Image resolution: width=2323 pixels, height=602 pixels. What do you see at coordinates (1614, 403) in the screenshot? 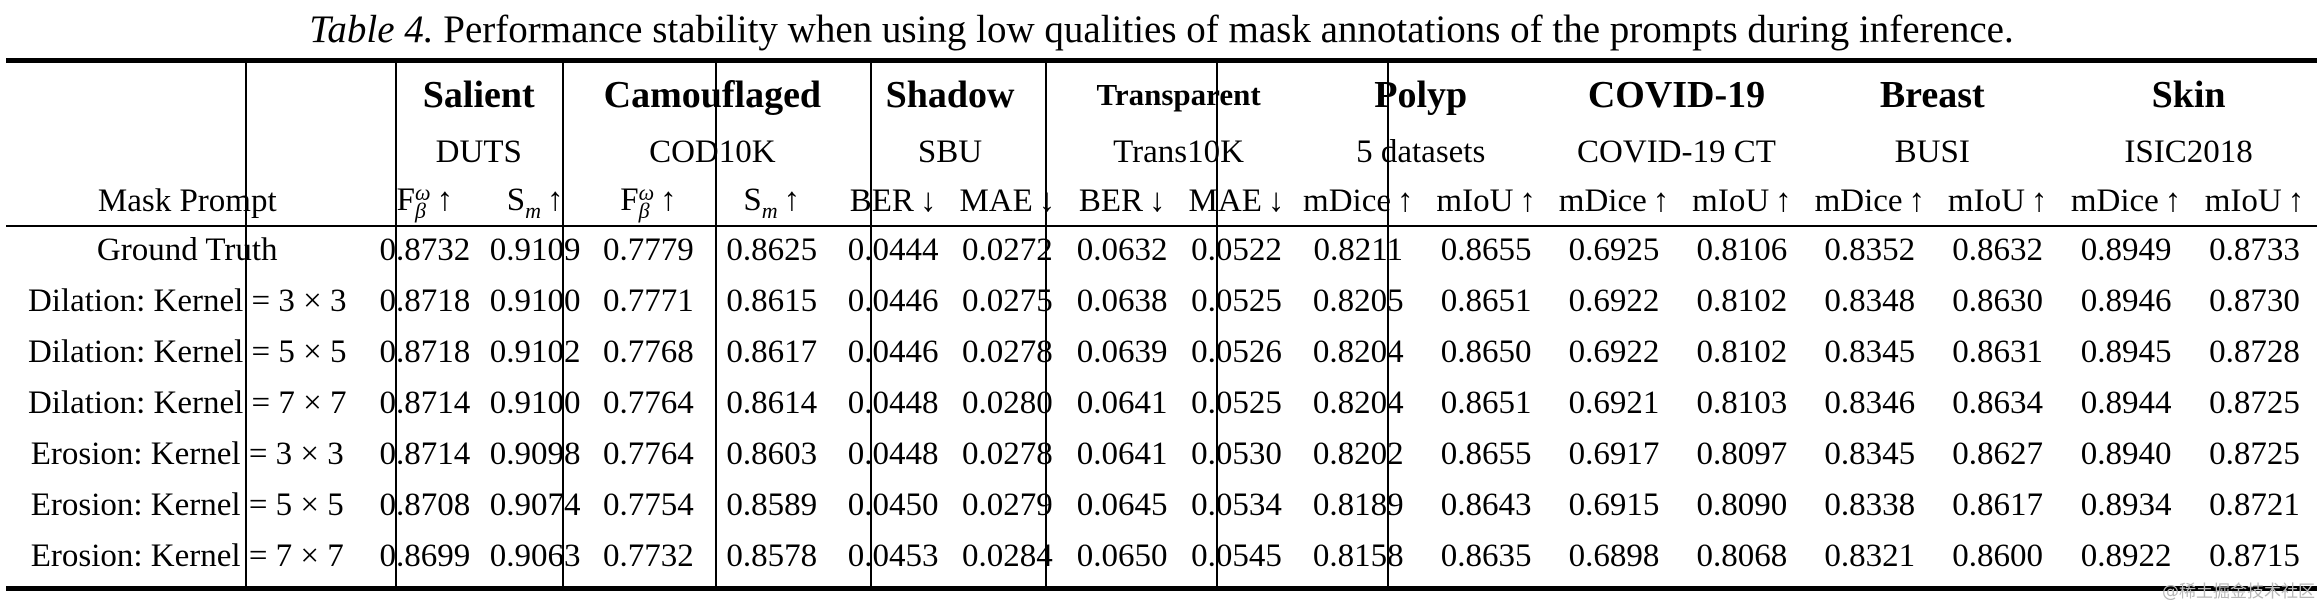
I see `table-cell: 0.6921` at bounding box center [1614, 403].